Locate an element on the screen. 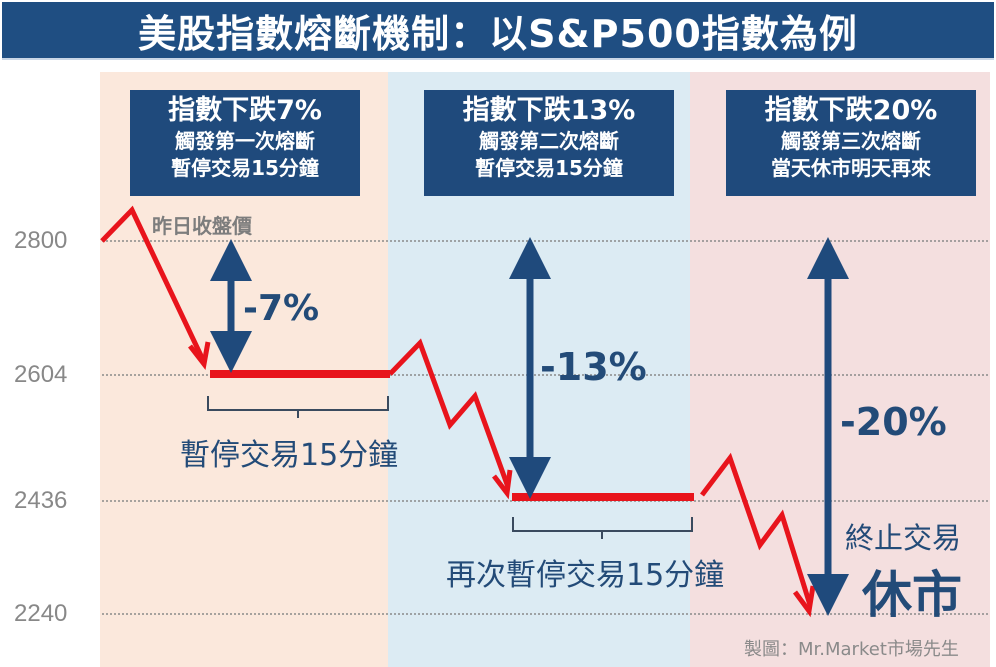 This screenshot has width=996, height=667. y-tick-2436: 2436 is located at coordinates (41, 500).